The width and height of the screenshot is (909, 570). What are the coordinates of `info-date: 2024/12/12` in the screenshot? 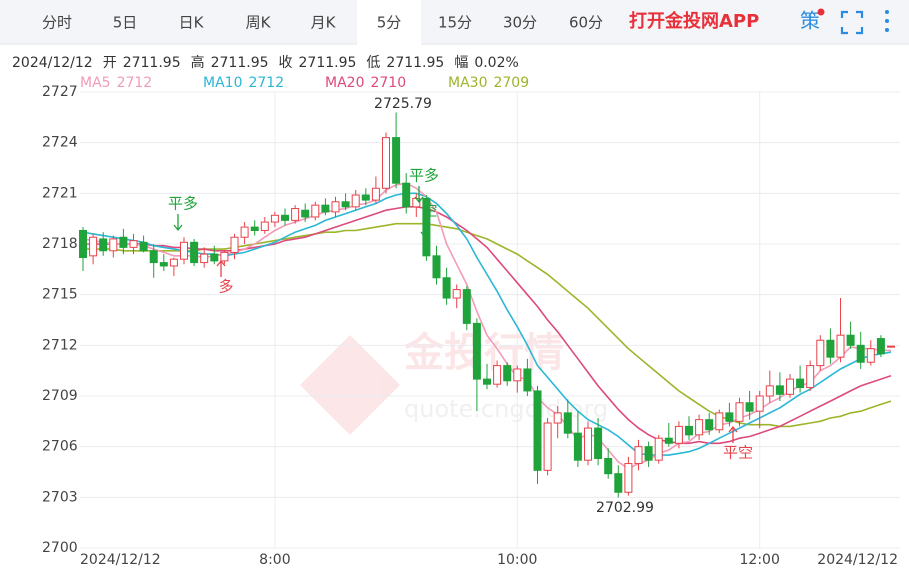 It's located at (52, 63).